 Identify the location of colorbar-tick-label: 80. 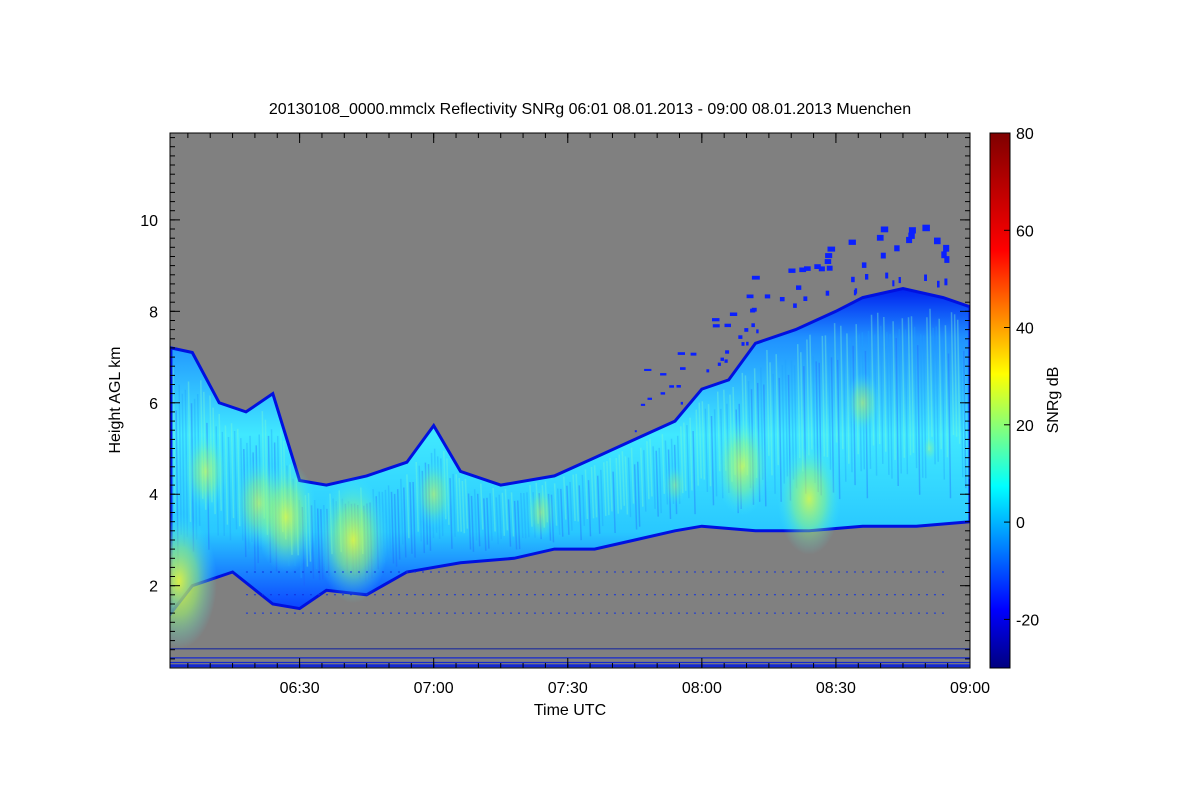
(1025, 134).